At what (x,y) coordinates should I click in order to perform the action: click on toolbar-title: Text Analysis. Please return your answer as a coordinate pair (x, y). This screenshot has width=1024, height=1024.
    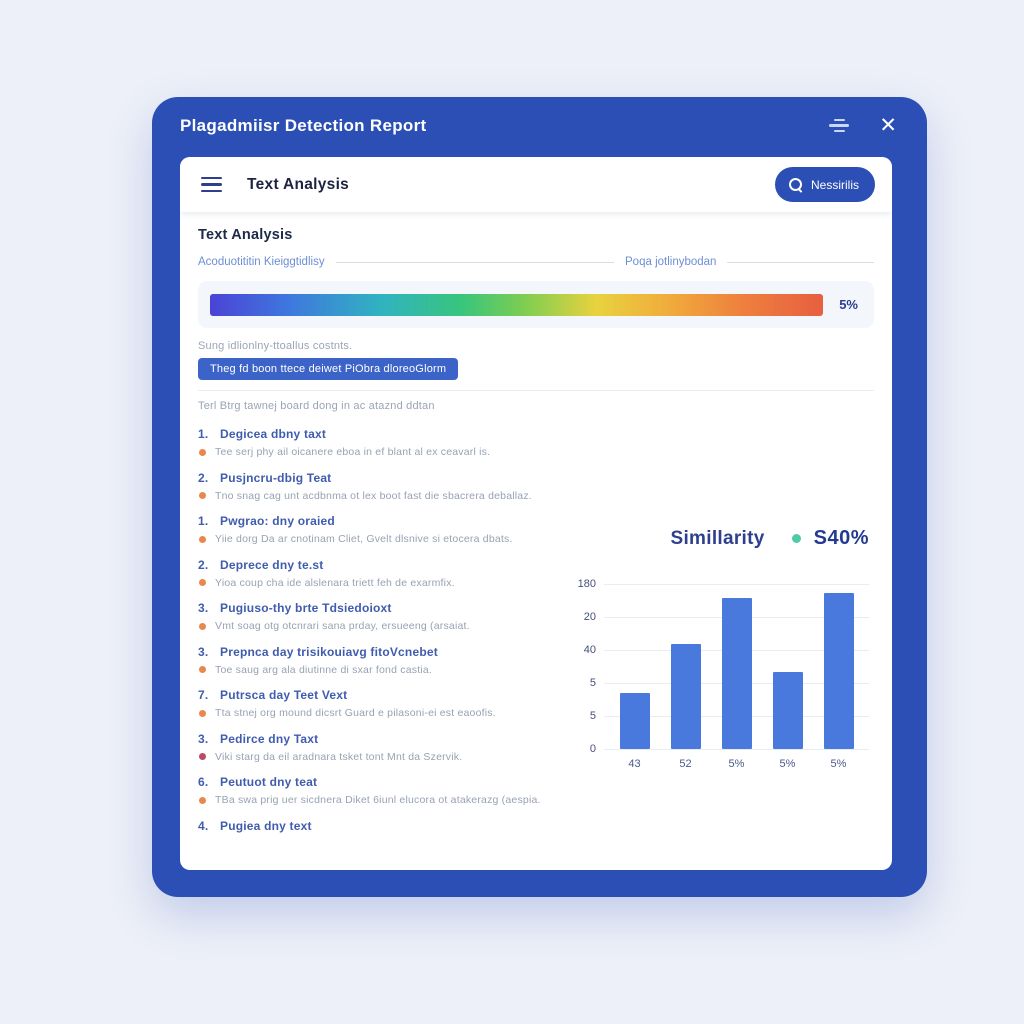
    Looking at the image, I should click on (298, 184).